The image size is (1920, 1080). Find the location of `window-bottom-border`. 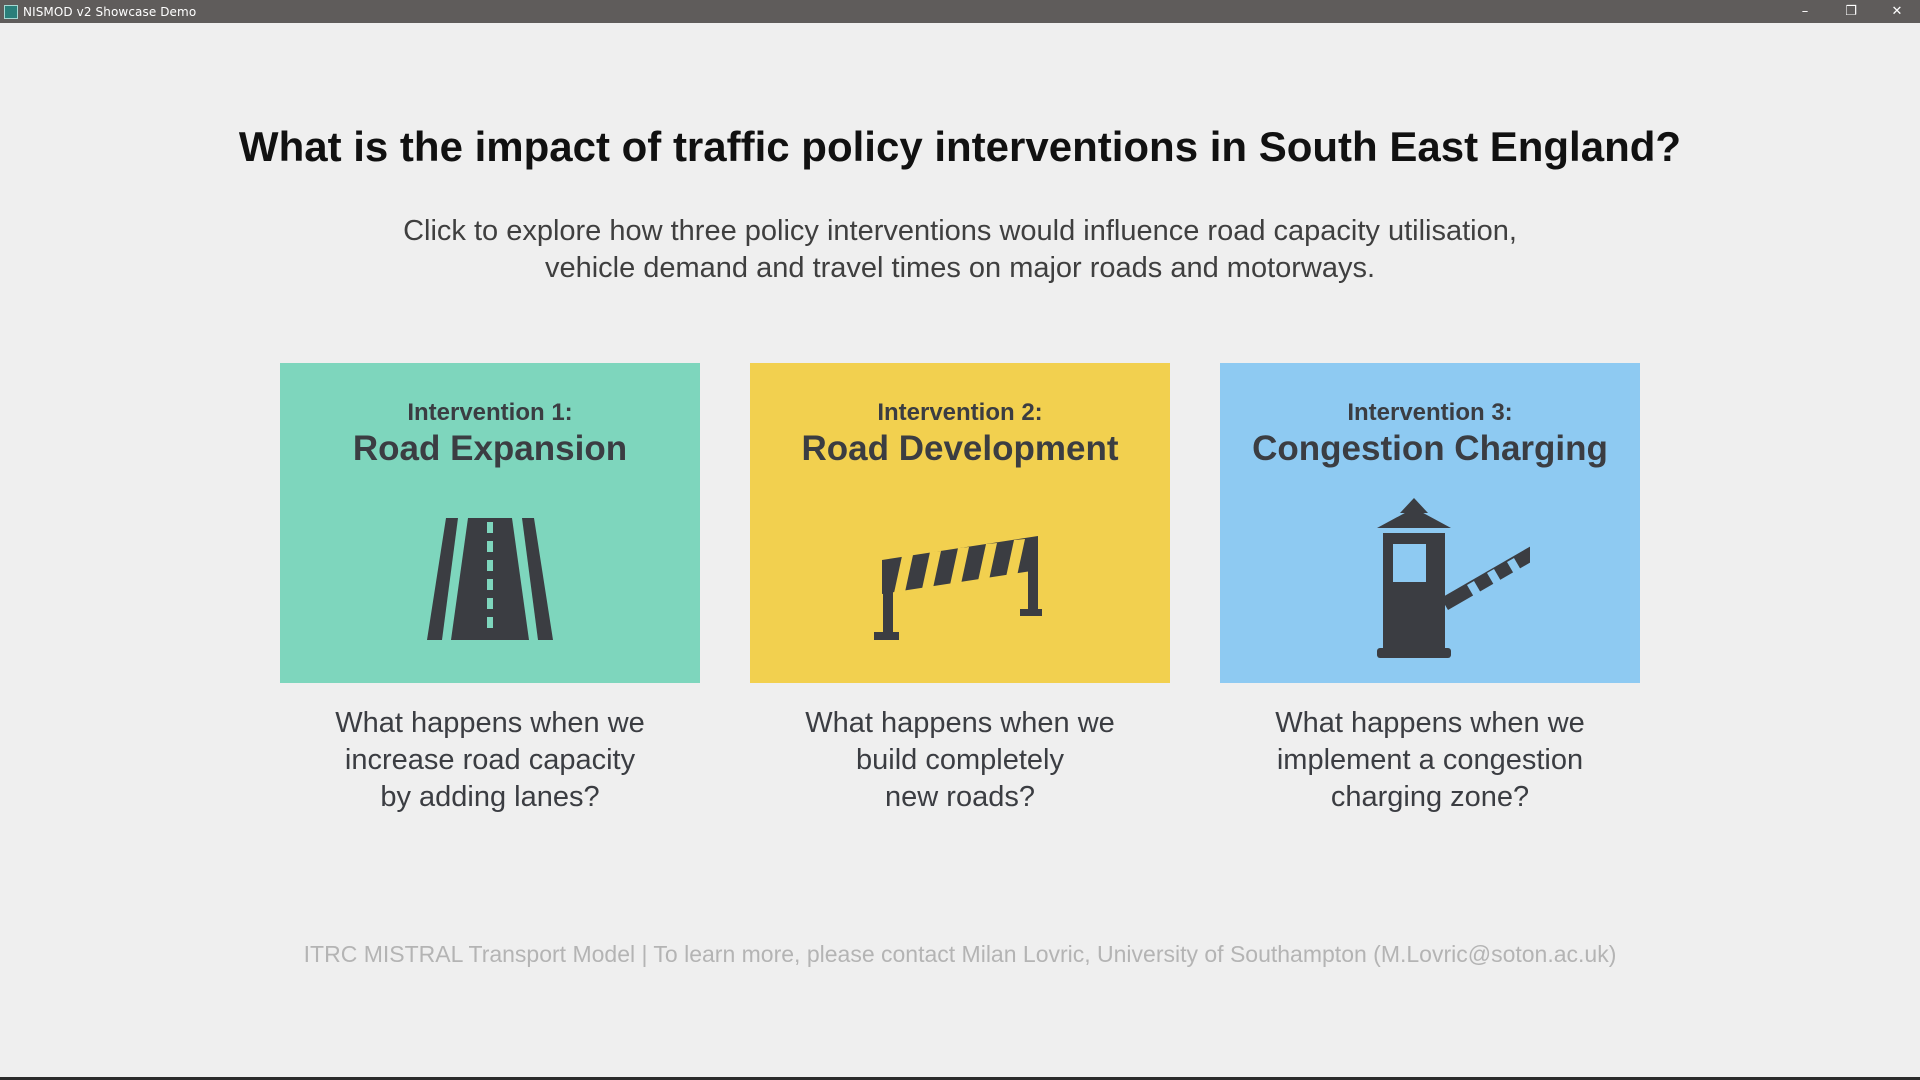

window-bottom-border is located at coordinates (960, 1078).